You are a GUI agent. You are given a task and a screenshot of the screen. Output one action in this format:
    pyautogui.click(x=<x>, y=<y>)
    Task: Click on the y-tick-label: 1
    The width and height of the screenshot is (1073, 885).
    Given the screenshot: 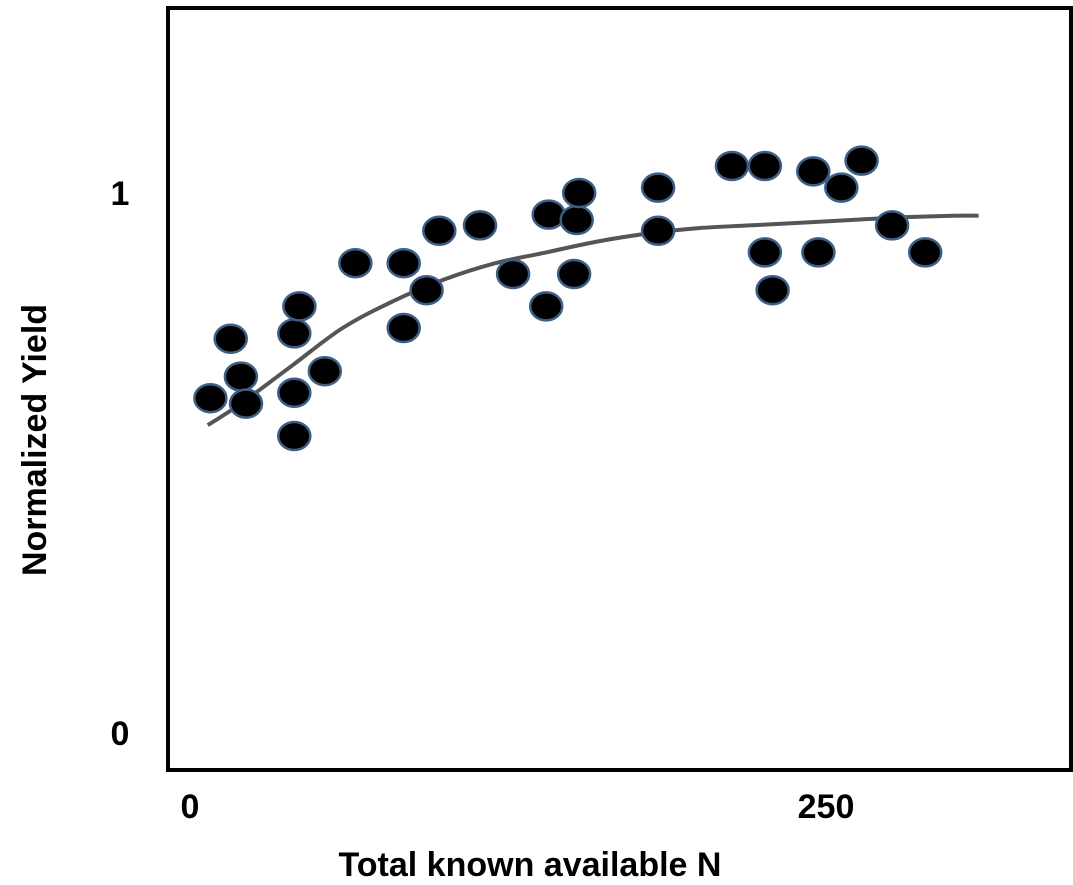 What is the action you would take?
    pyautogui.click(x=120, y=194)
    